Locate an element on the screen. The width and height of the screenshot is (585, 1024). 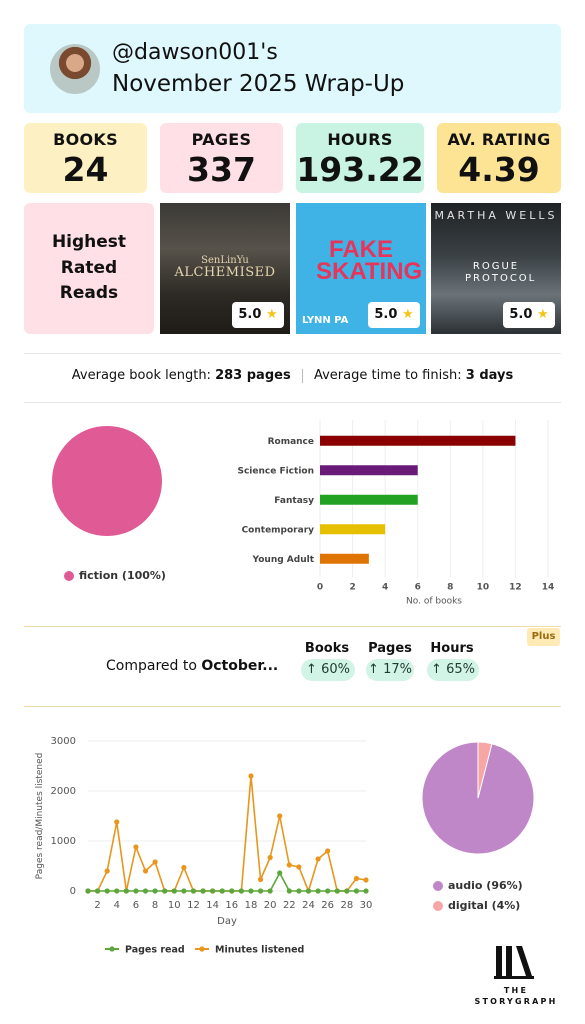
page-title: November 2025 Wrap-Up is located at coordinates (258, 84).